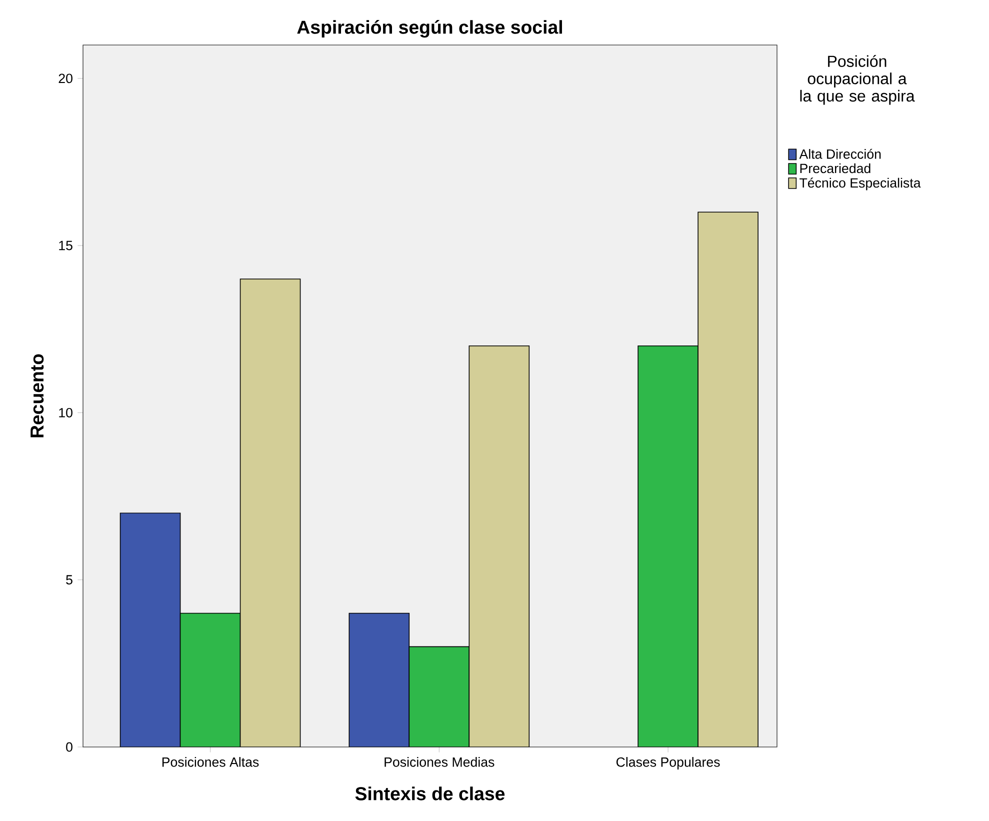 The image size is (989, 821). What do you see at coordinates (65, 413) in the screenshot?
I see `y-tick-label: 10` at bounding box center [65, 413].